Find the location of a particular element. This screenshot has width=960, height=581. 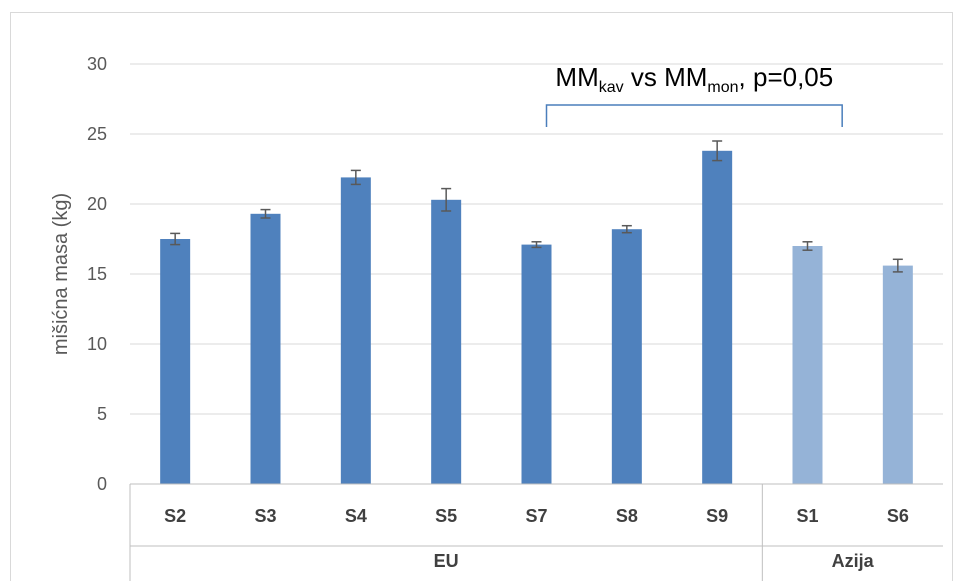

y-tick-label-5: 5 is located at coordinates (102, 414).